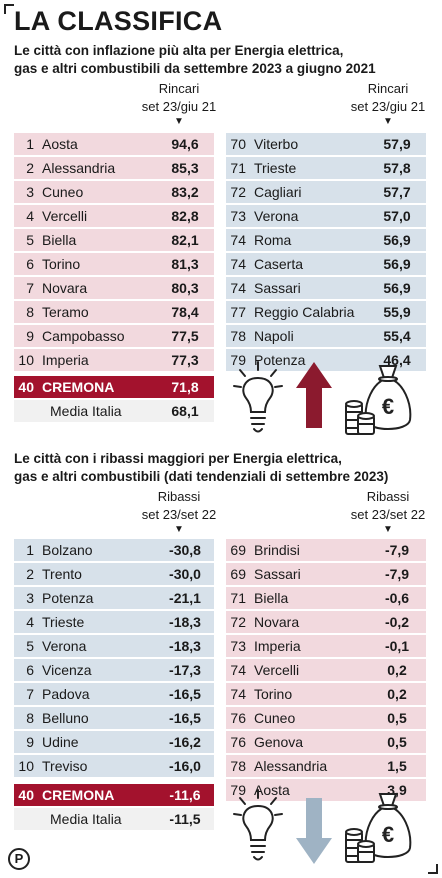 Image resolution: width=442 pixels, height=878 pixels. Describe the element at coordinates (326, 360) in the screenshot. I see `table-row: 79 Potenza 46,4` at that location.